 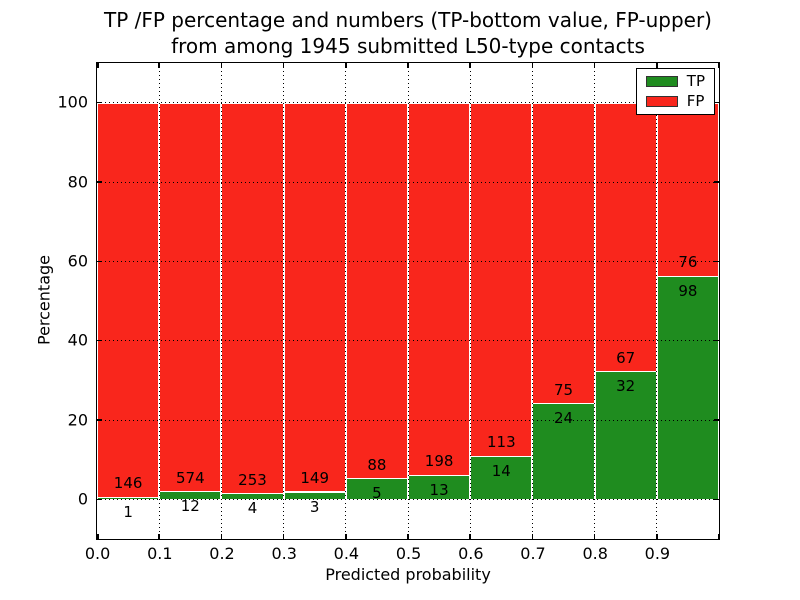 I want to click on y-tick-label: 20, so click(x=77, y=420).